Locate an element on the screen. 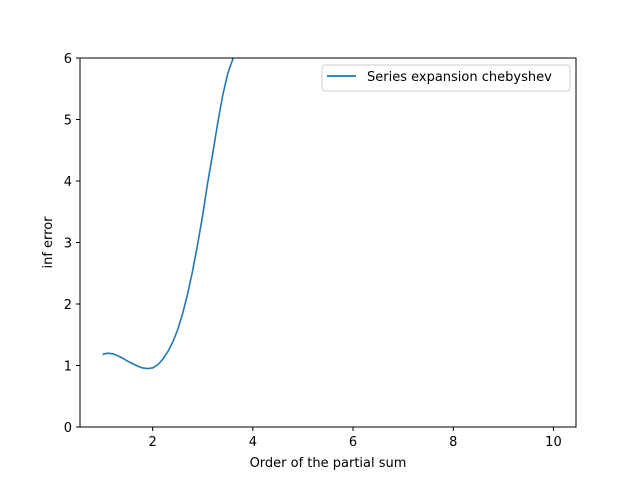 This screenshot has height=485, width=640. legend: Series expansion chebyshev is located at coordinates (446, 78).